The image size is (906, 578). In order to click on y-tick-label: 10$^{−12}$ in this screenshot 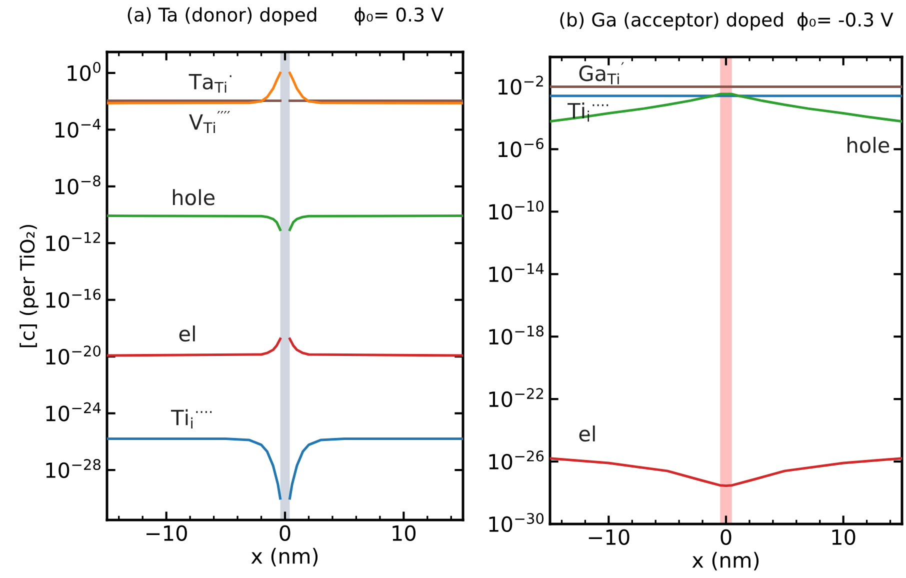, I will do `click(73, 242)`.